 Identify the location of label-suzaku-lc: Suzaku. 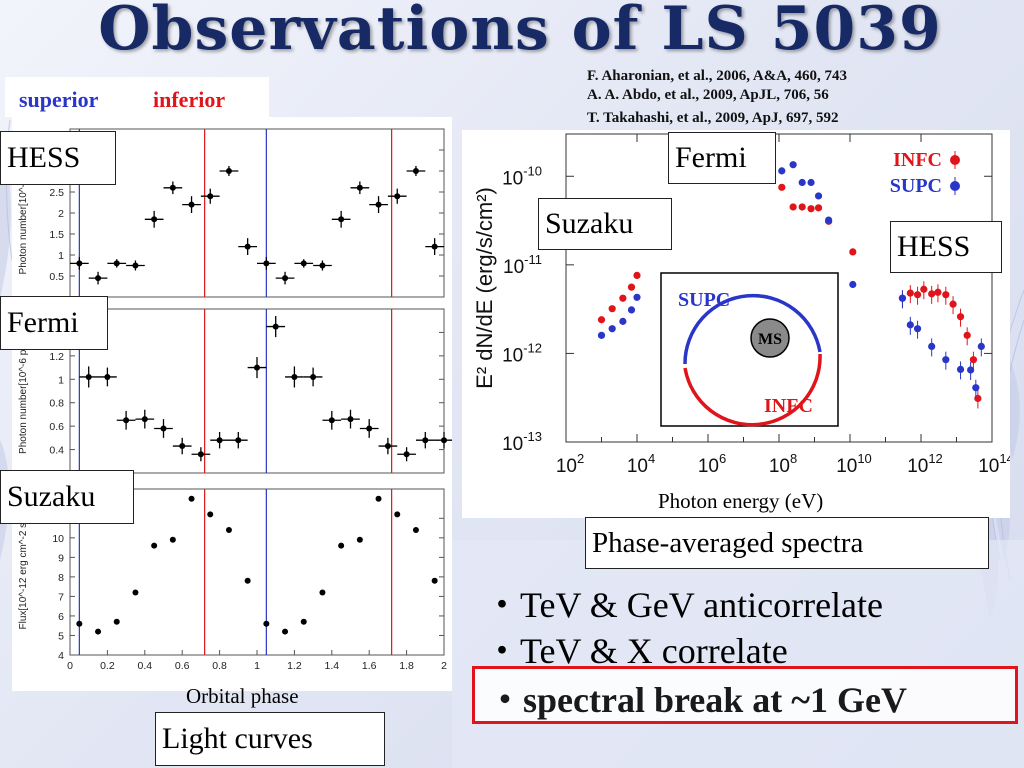
(67, 497).